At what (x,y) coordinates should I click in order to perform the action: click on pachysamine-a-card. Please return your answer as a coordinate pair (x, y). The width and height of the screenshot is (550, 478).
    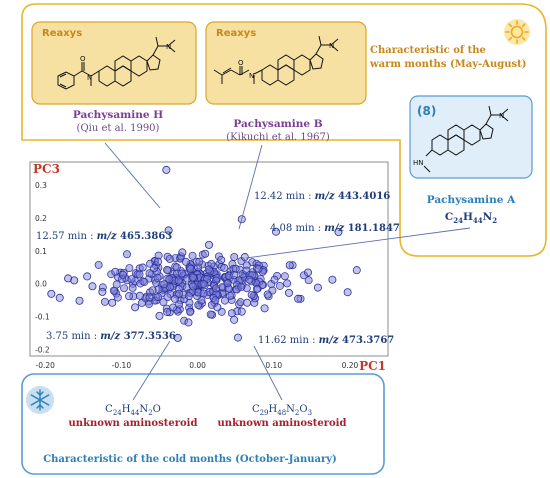
    Looking at the image, I should click on (471, 137).